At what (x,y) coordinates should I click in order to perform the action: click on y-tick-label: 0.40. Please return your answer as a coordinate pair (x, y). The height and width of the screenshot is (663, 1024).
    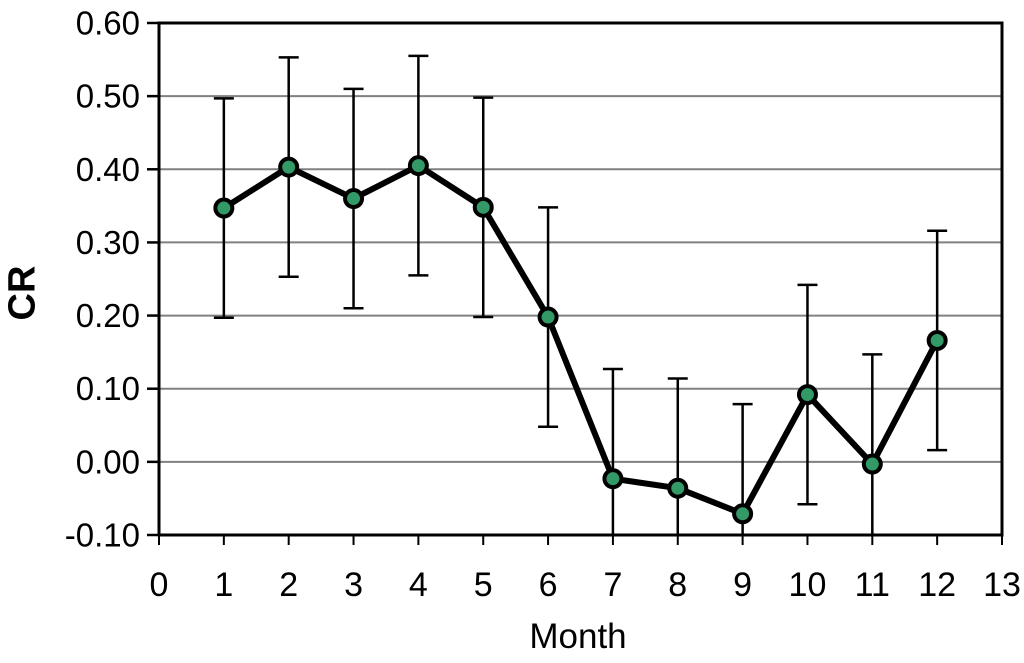
    Looking at the image, I should click on (108, 169).